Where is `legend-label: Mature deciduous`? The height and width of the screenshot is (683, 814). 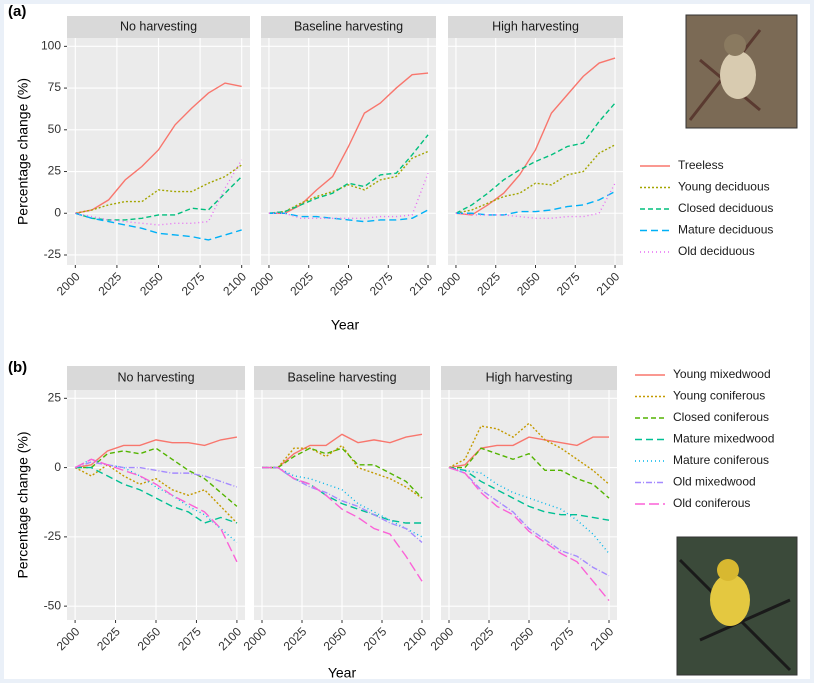 legend-label: Mature deciduous is located at coordinates (725, 230).